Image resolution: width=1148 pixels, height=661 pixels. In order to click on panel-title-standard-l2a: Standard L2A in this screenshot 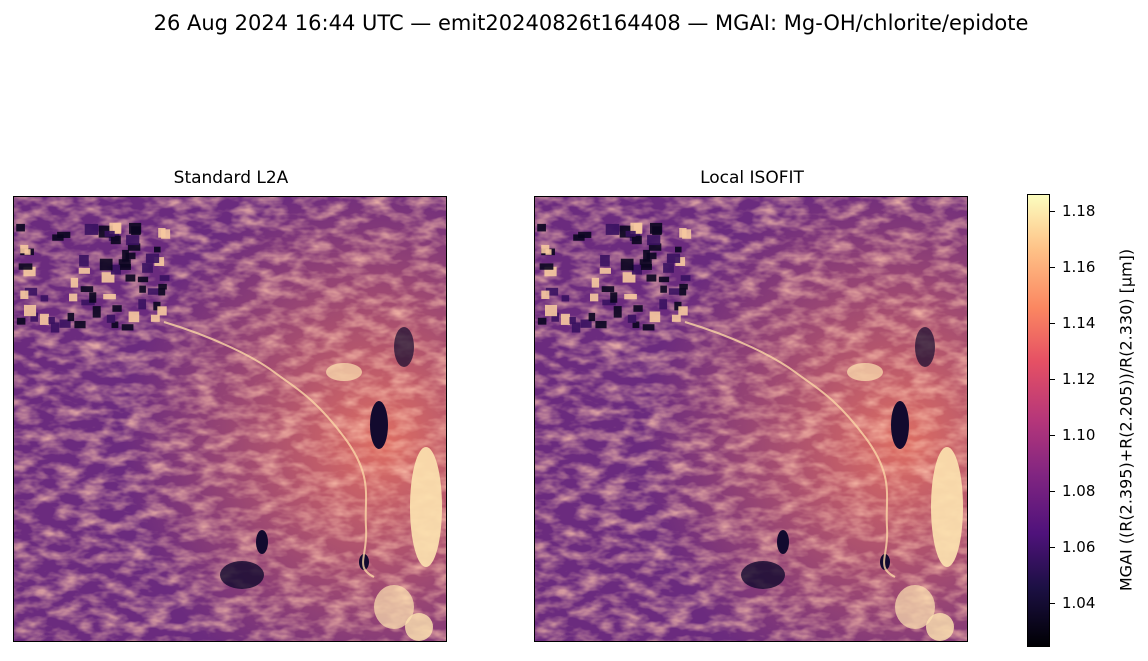, I will do `click(231, 178)`.